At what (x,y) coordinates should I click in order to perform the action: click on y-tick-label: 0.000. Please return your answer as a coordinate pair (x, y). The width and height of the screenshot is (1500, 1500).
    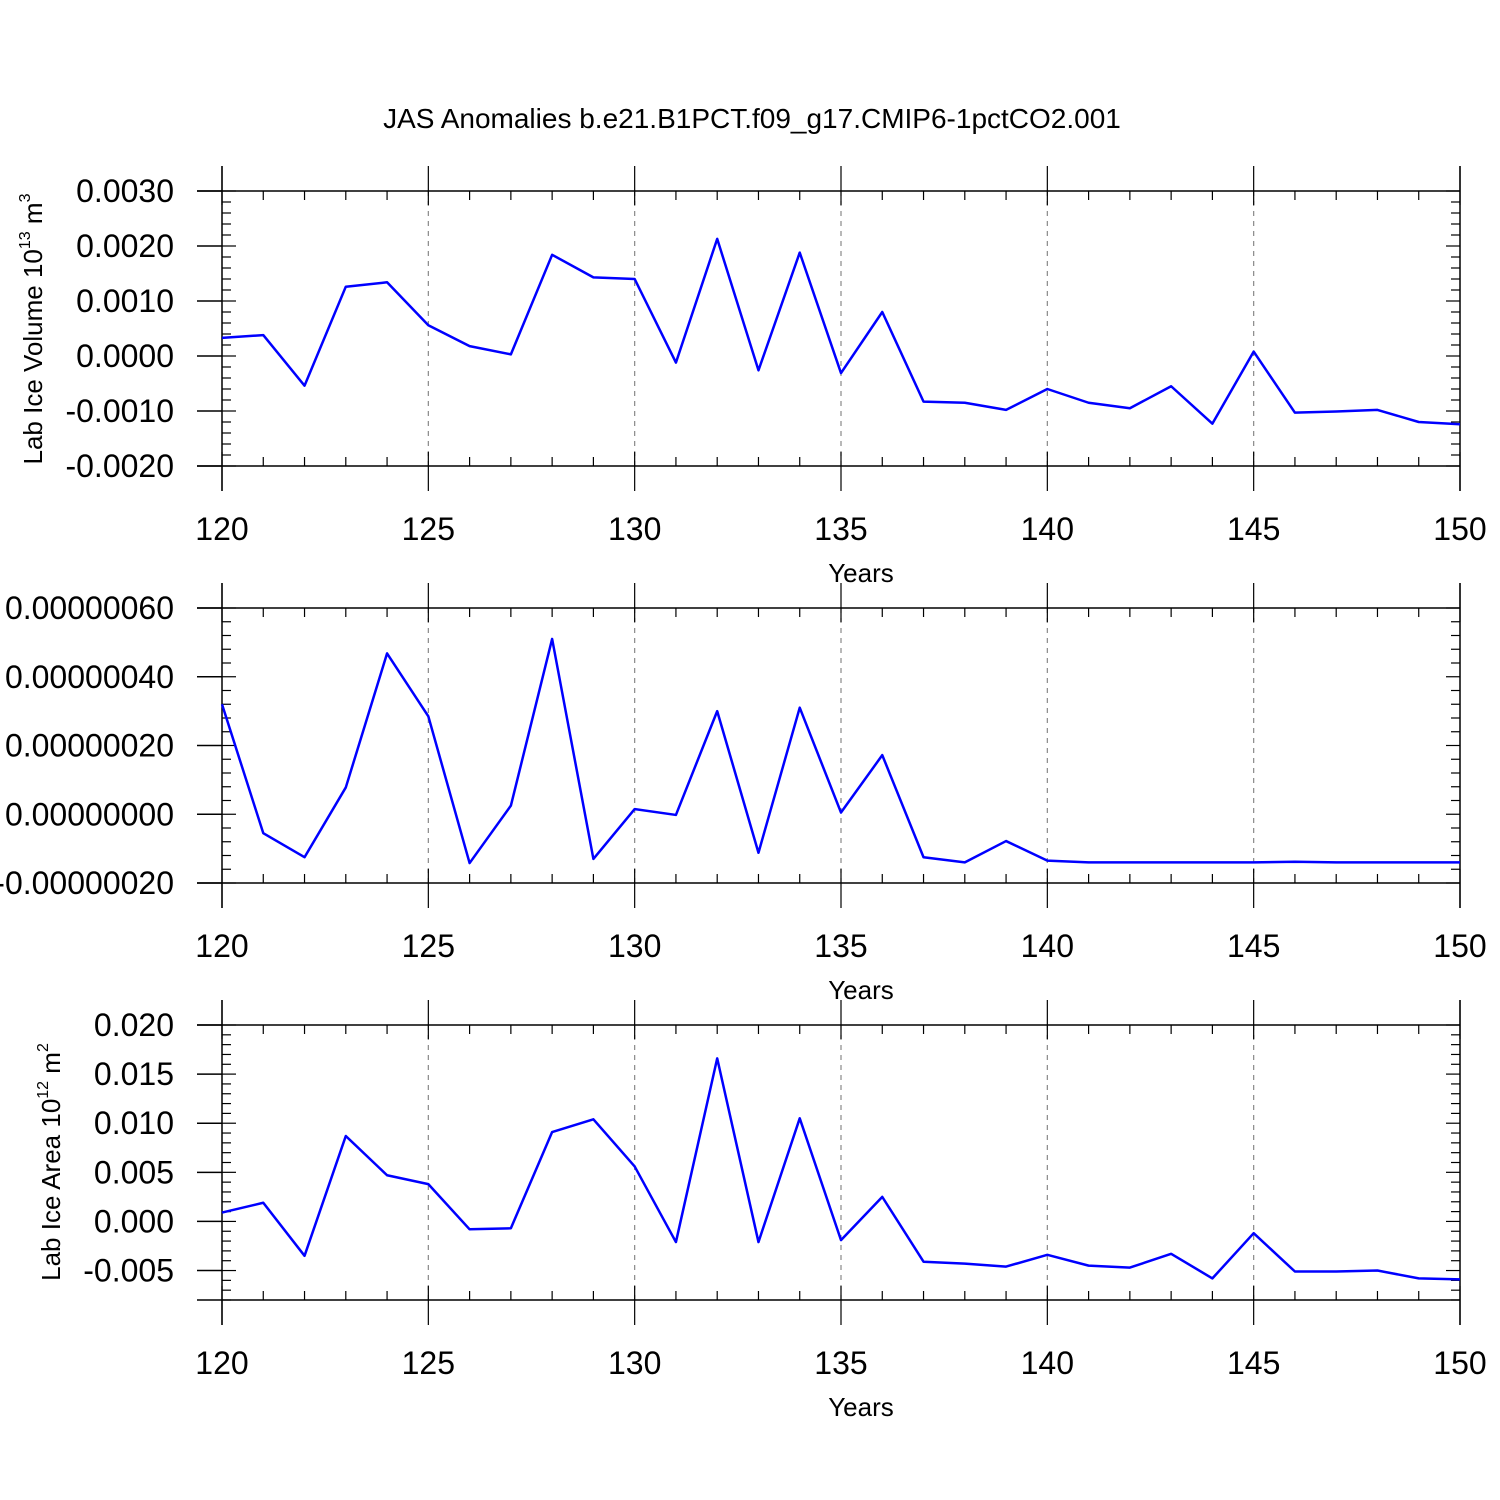
    Looking at the image, I should click on (134, 1221).